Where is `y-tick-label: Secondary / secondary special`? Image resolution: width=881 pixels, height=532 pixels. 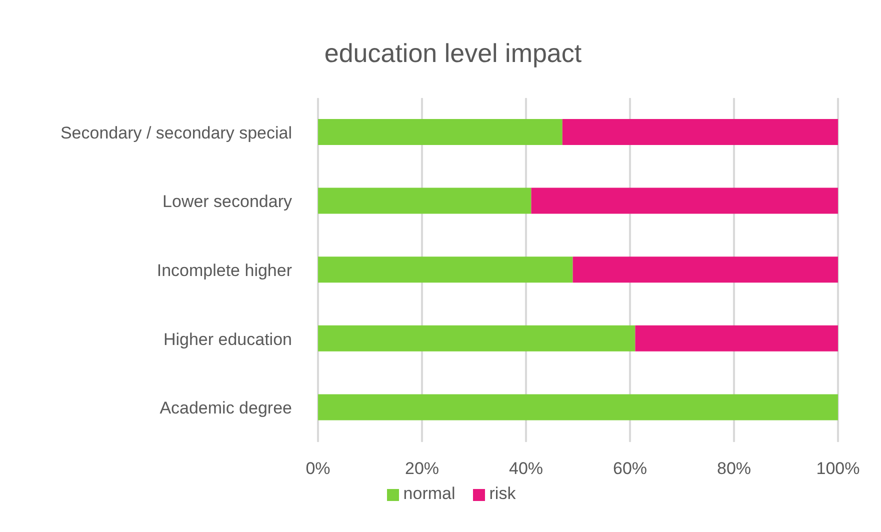 y-tick-label: Secondary / secondary special is located at coordinates (176, 132).